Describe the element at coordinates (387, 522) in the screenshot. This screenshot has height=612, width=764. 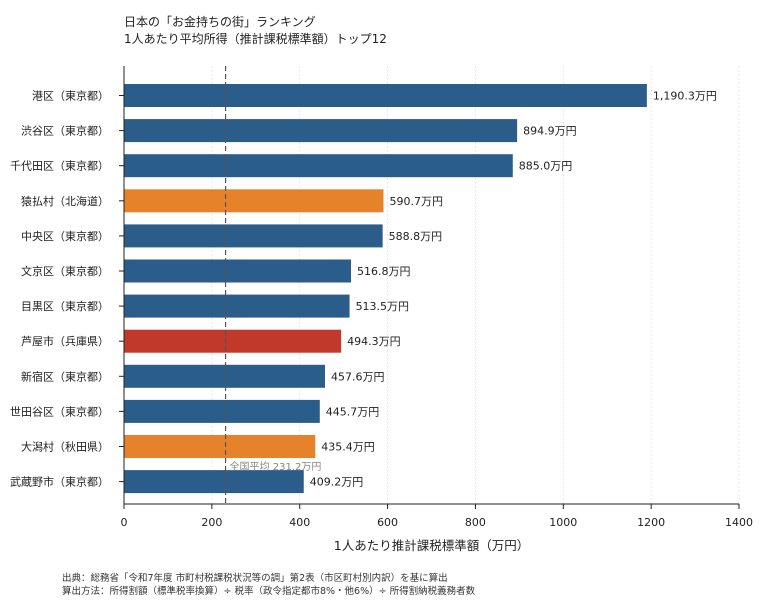
I see `x-tick-label: 600` at that location.